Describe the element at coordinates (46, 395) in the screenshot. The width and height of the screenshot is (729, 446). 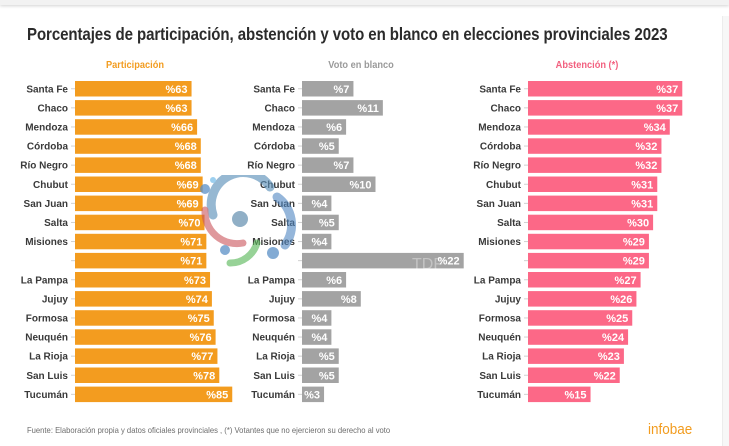
I see `category-label: Tucumán` at that location.